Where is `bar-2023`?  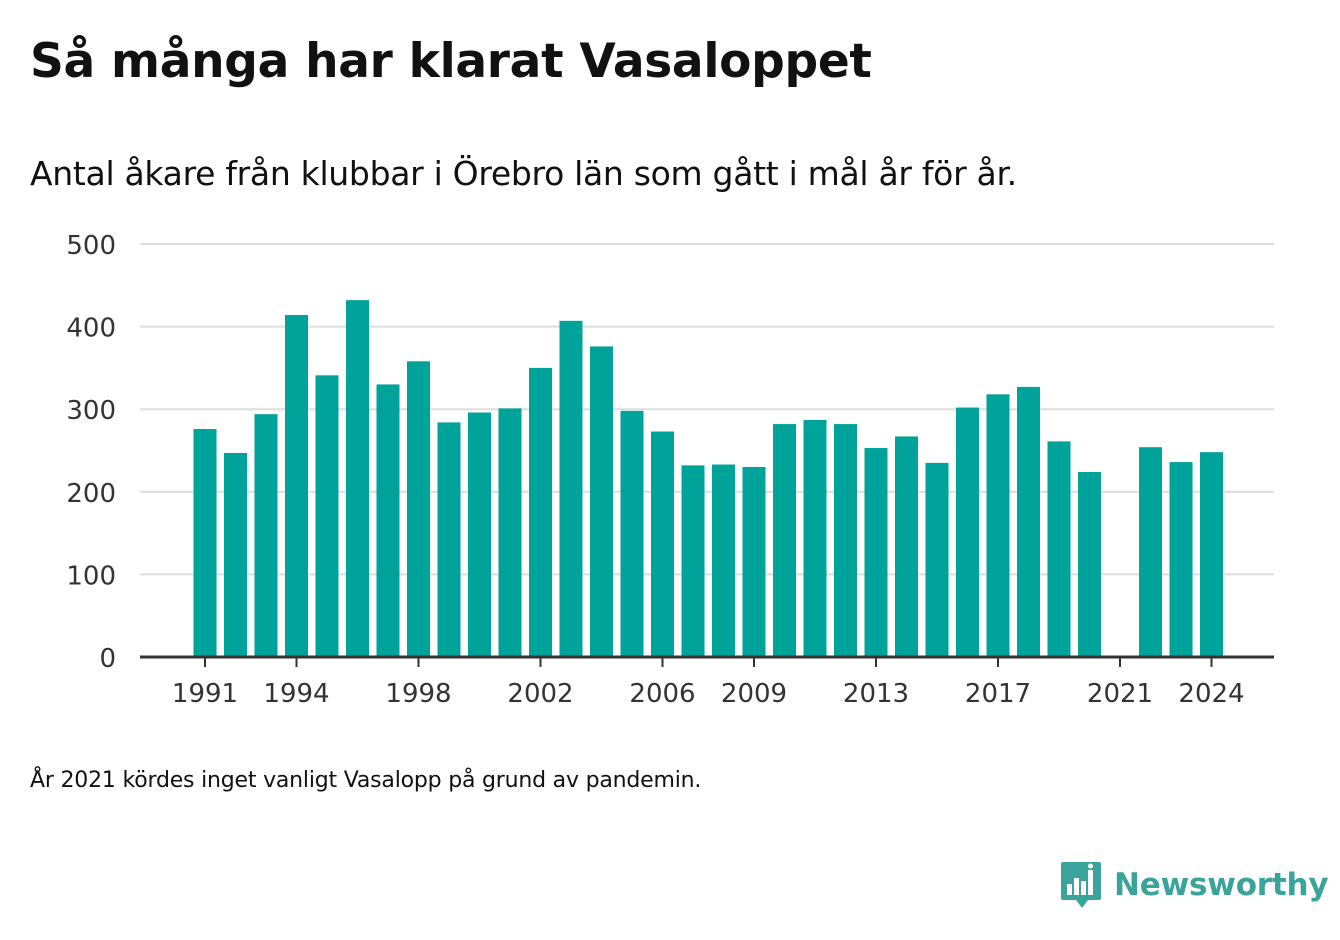 bar-2023 is located at coordinates (1181, 559).